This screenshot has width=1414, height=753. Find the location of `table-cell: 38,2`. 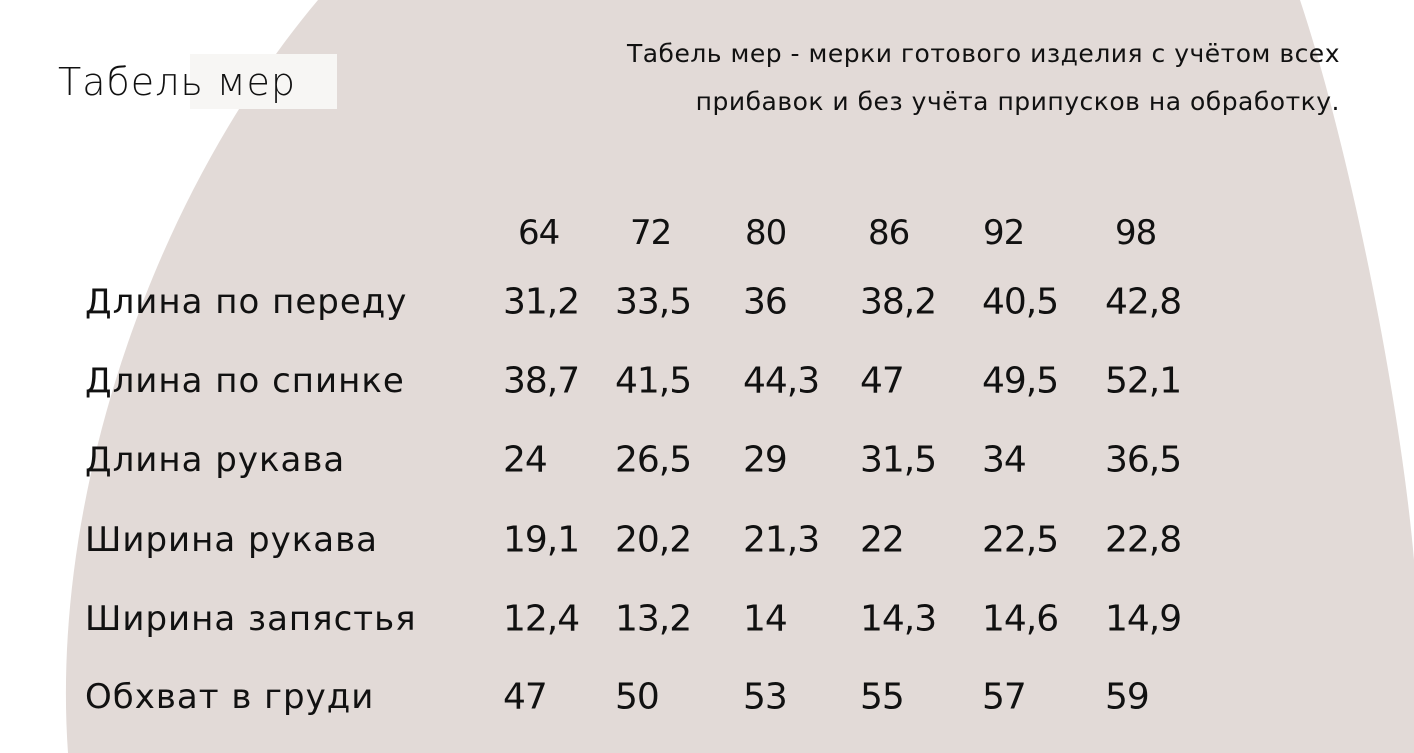

table-cell: 38,2 is located at coordinates (898, 302).